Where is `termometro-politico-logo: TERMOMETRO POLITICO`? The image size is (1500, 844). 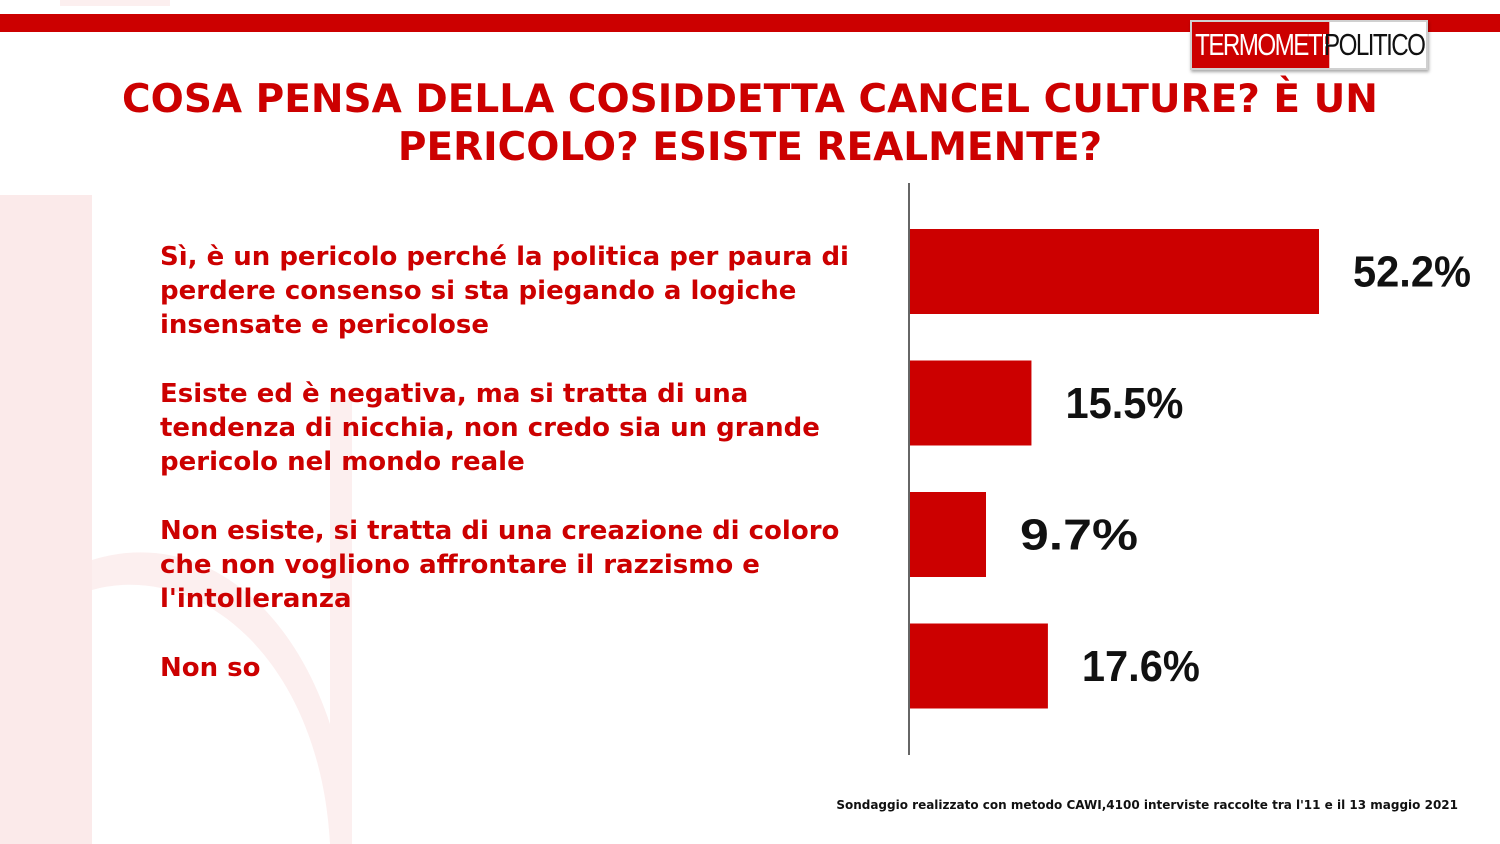
termometro-politico-logo: TERMOMETRO POLITICO is located at coordinates (1309, 45).